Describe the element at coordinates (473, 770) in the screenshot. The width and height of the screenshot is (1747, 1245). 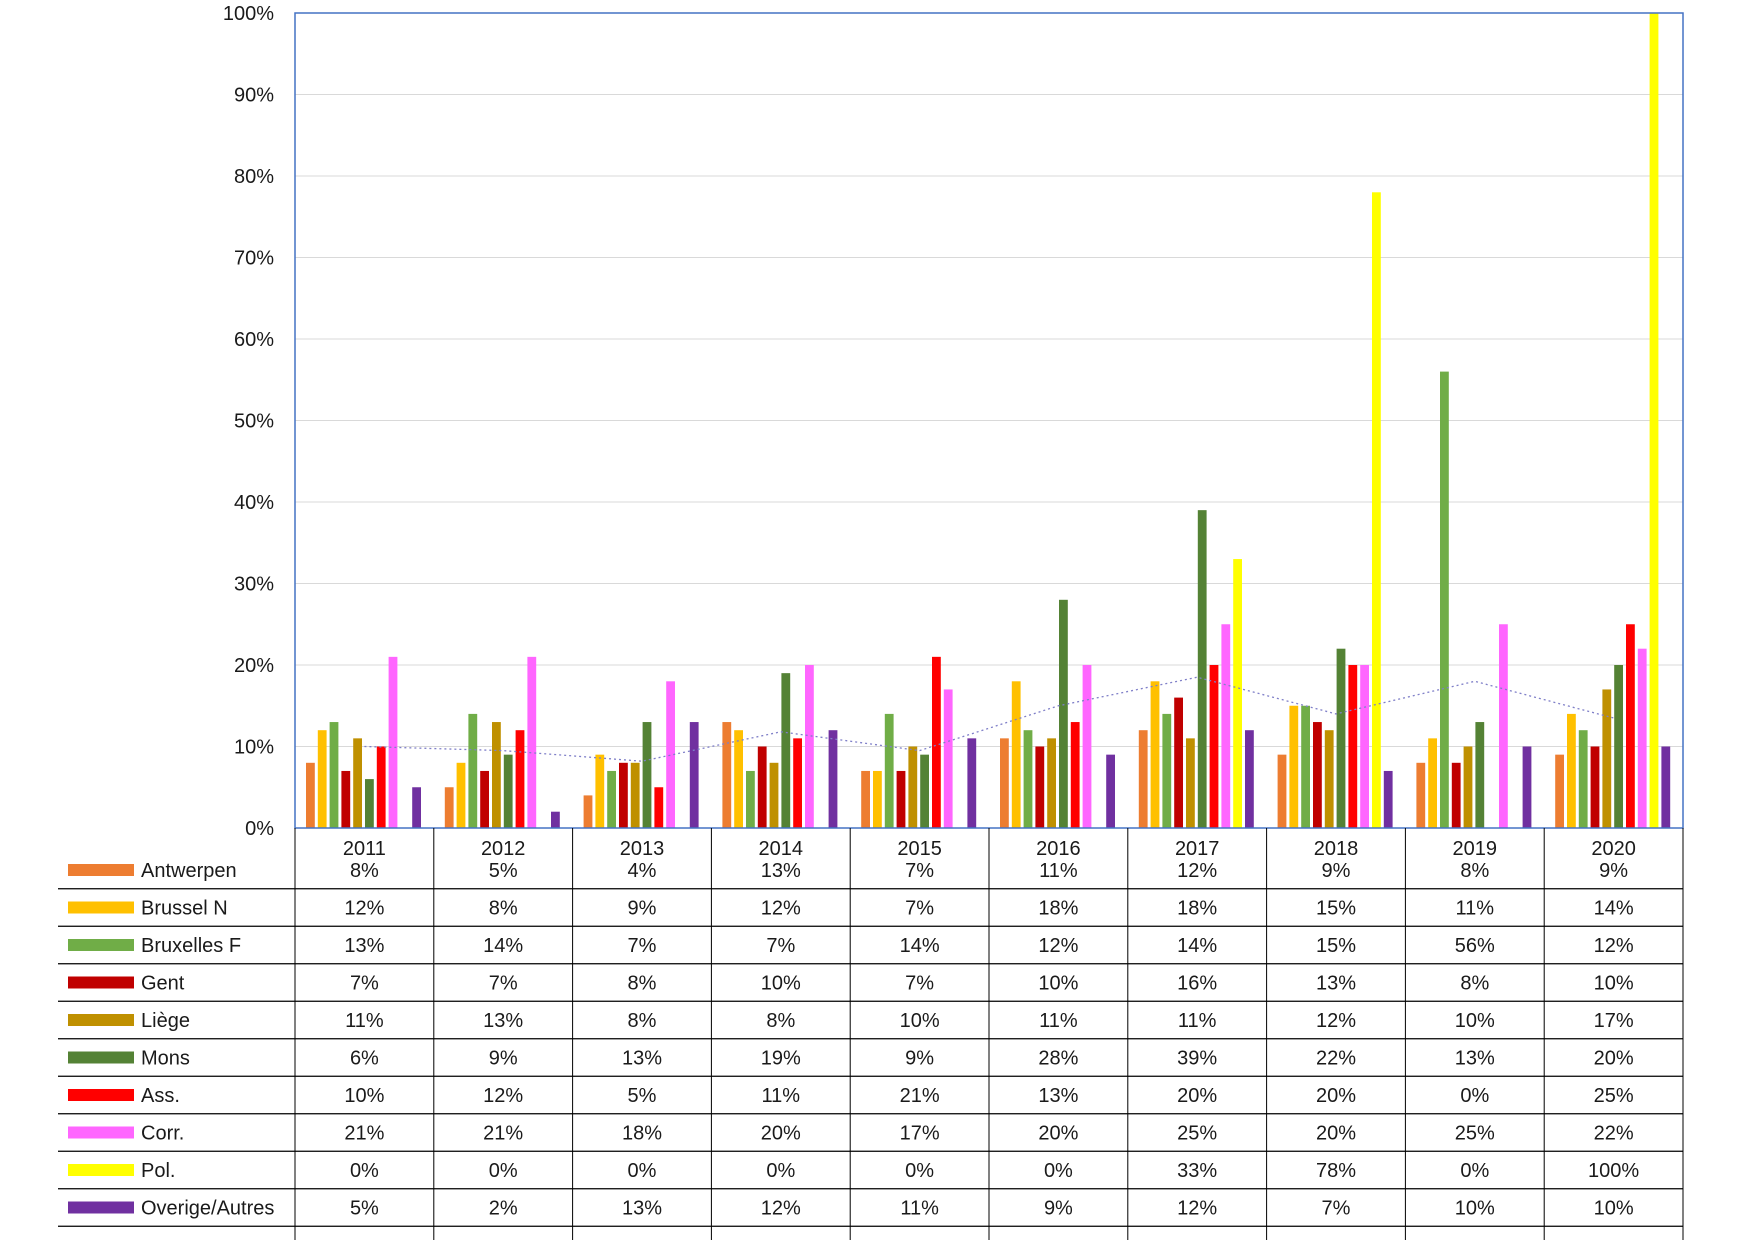
I see `bar-bruxelles-f-2012` at that location.